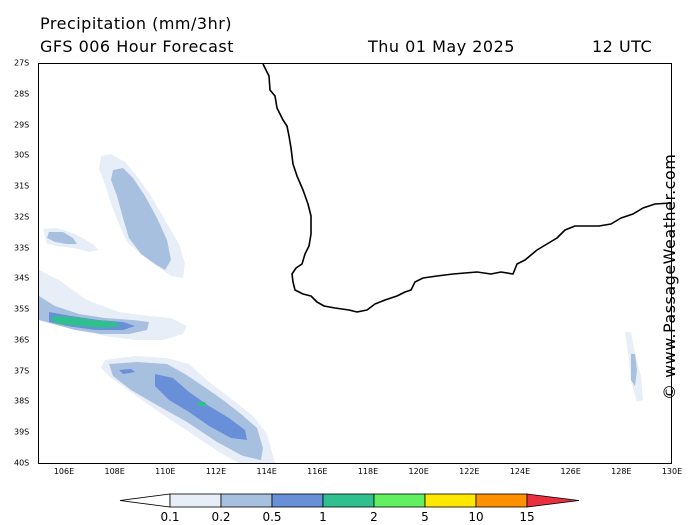 This screenshot has width=700, height=525. Describe the element at coordinates (469, 471) in the screenshot. I see `lon-label: 122E` at that location.